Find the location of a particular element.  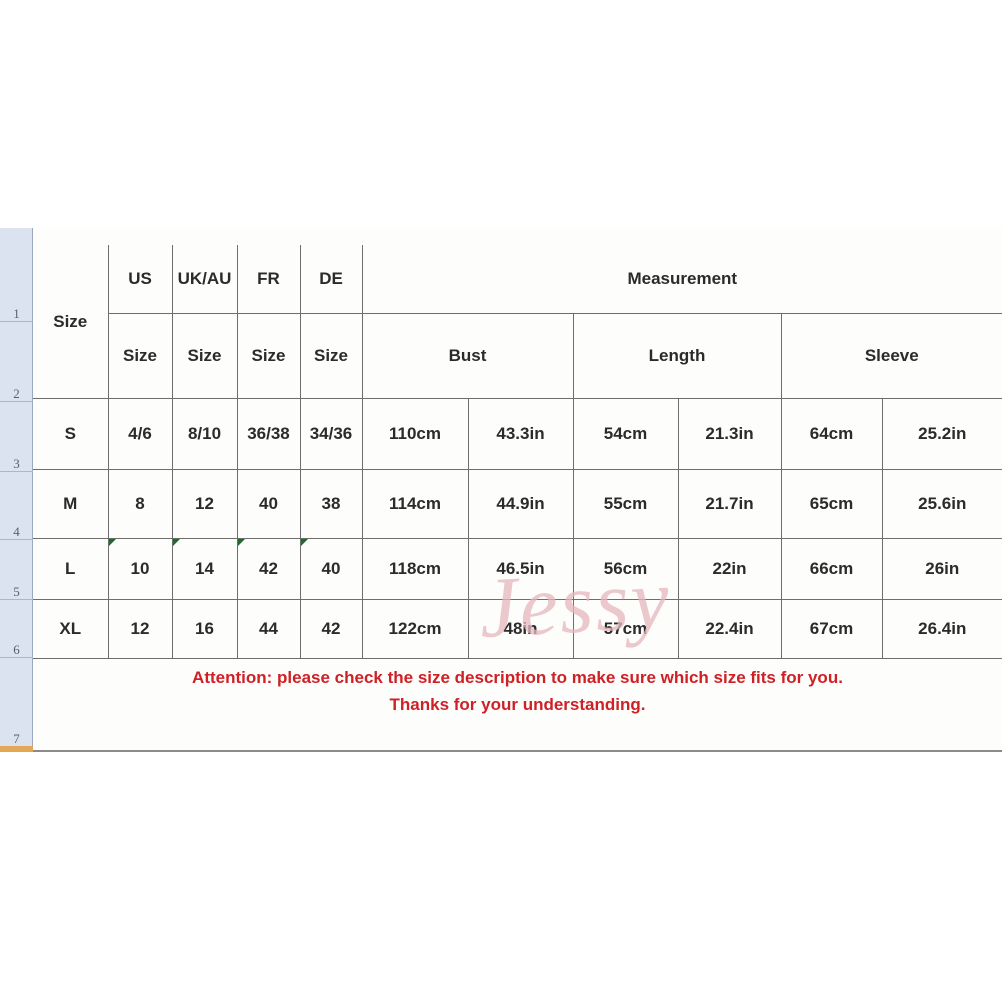

cell-fr: 36/38 is located at coordinates (268, 434).